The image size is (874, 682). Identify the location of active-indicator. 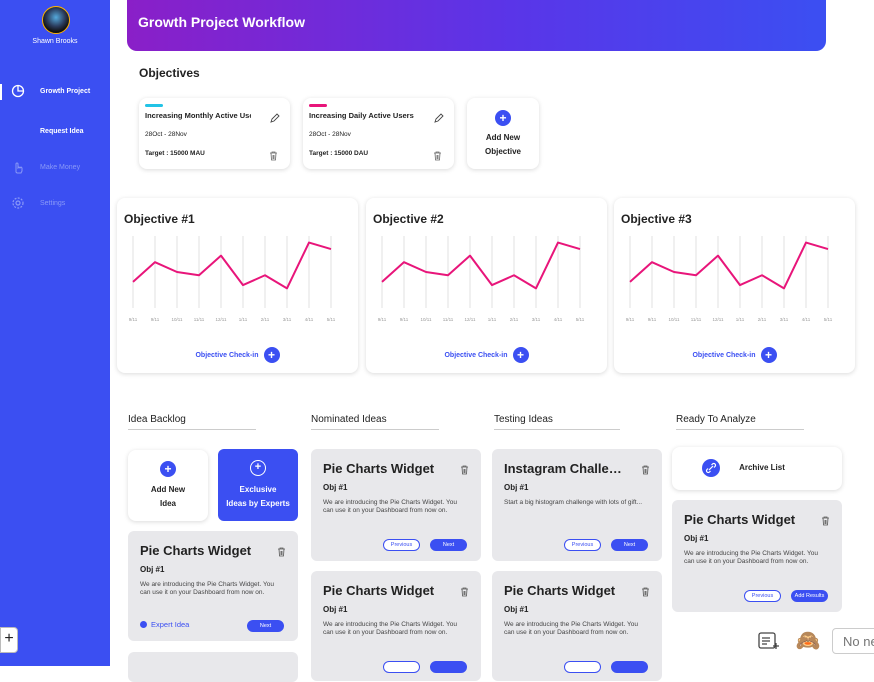
(1, 92).